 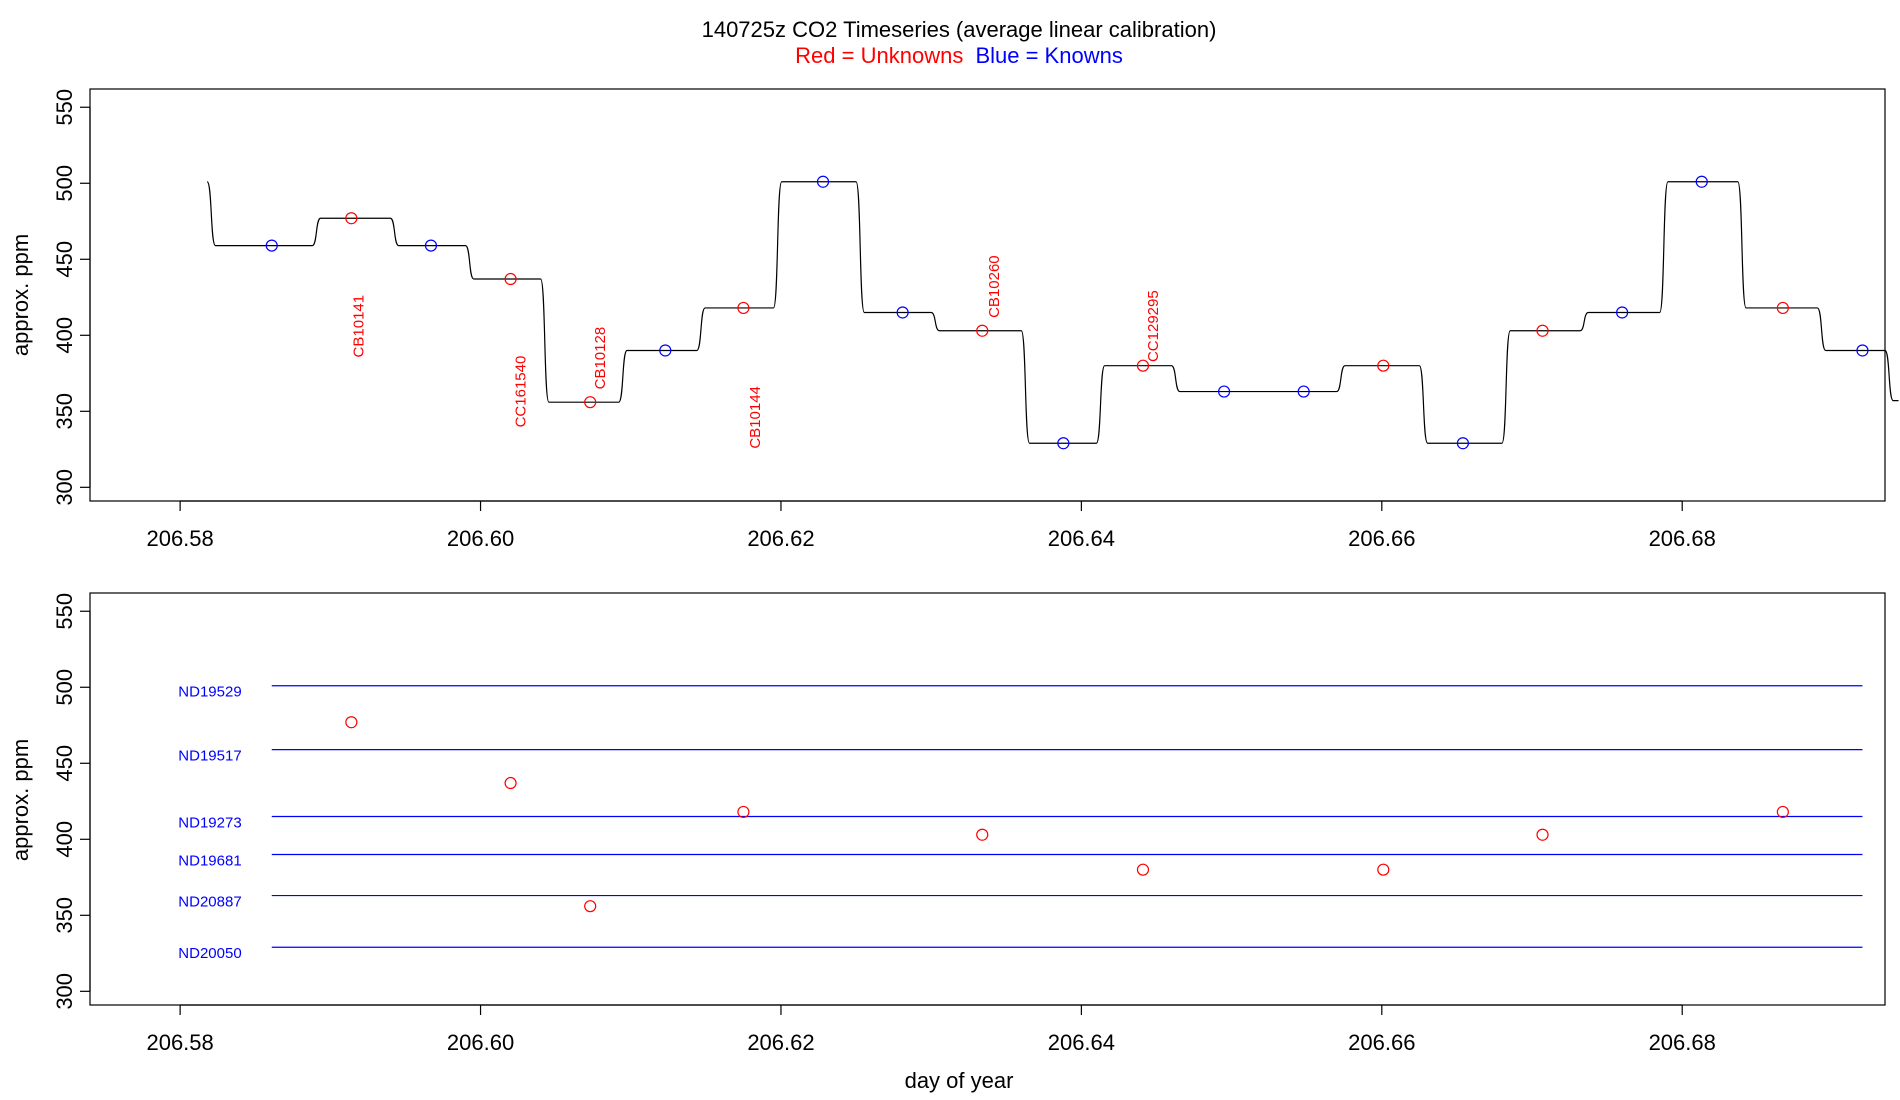 I want to click on bottom-y-tick-label: 500, so click(x=64, y=687).